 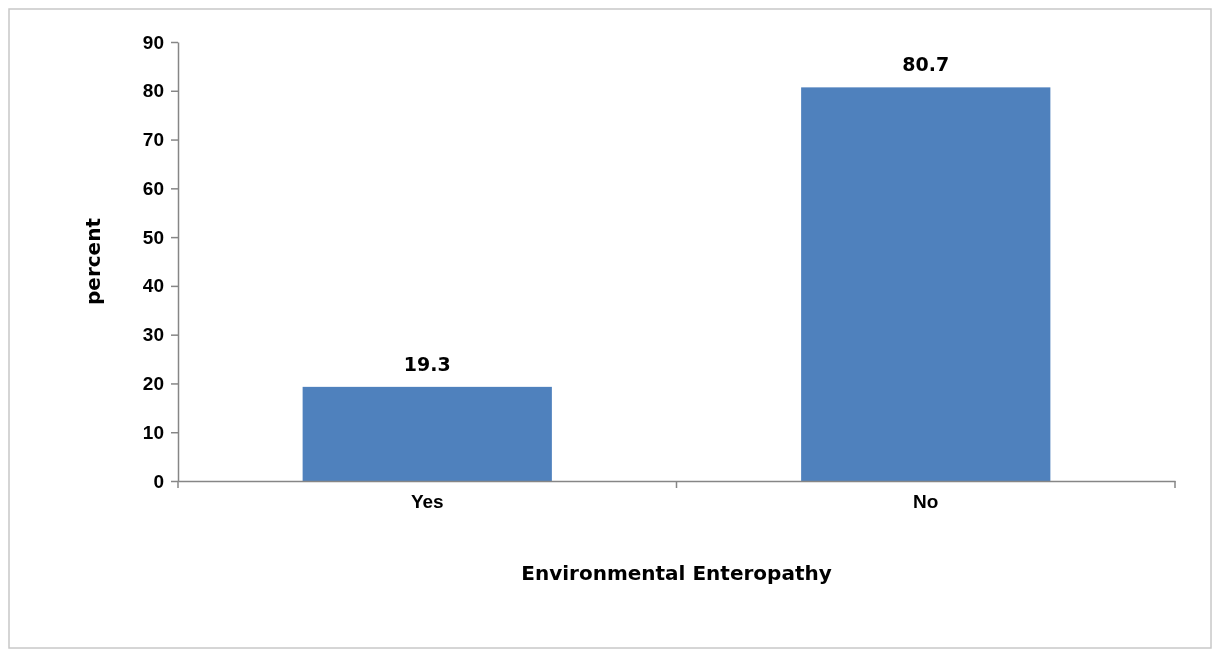 What do you see at coordinates (427, 363) in the screenshot?
I see `data-label: 19.3` at bounding box center [427, 363].